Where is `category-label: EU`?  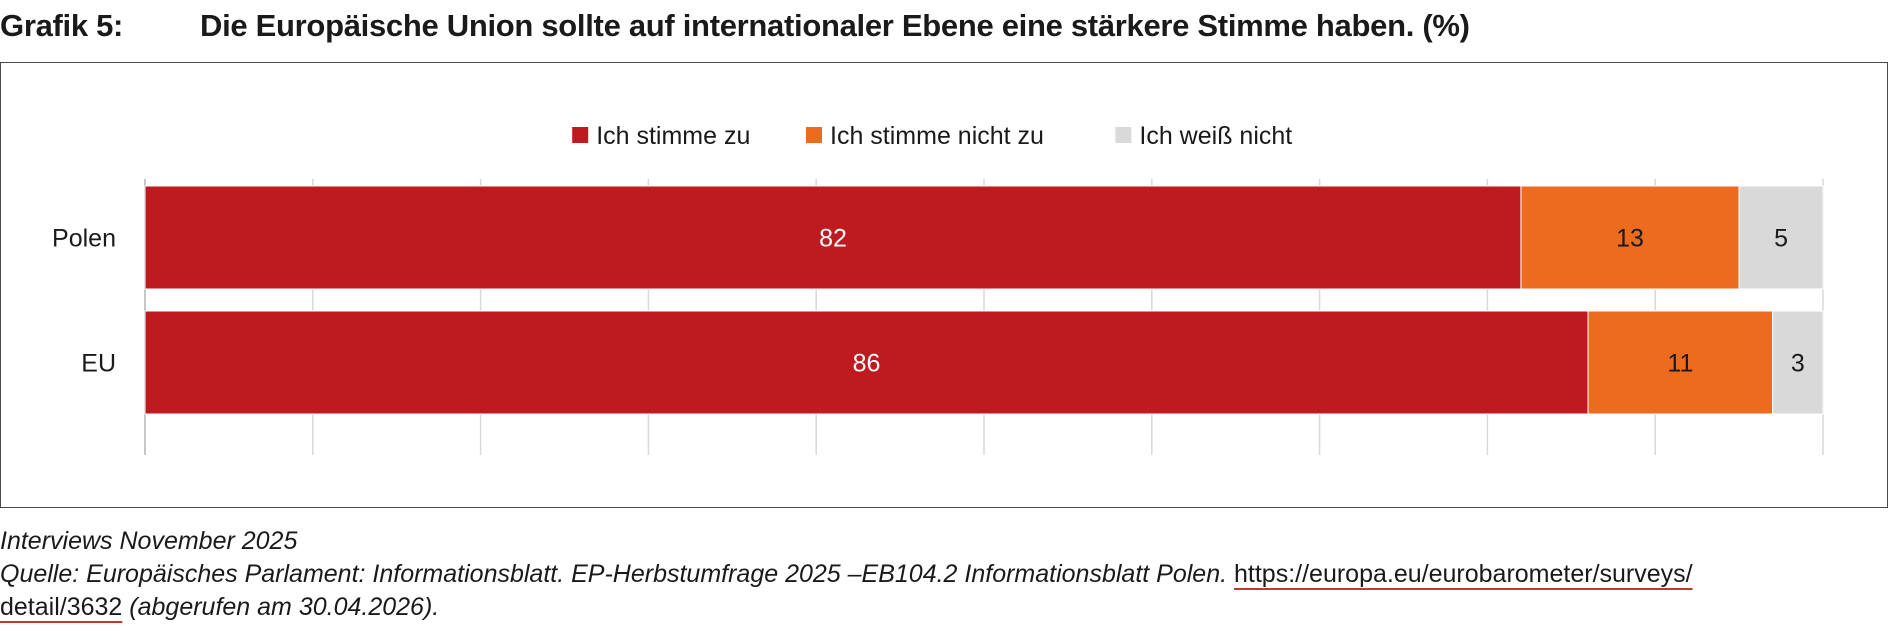
category-label: EU is located at coordinates (98, 364).